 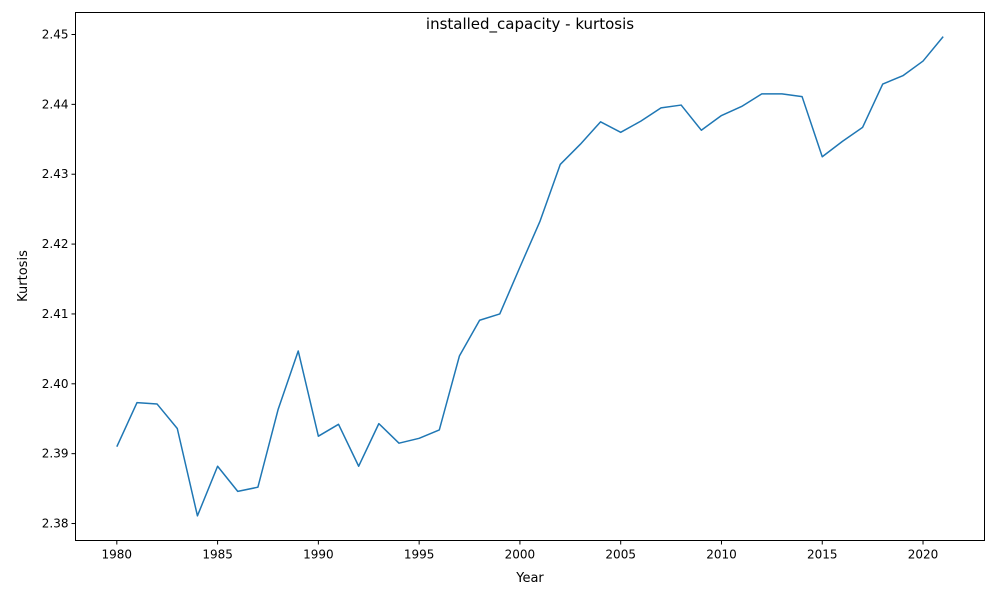 I want to click on x-tick-label: 1990, so click(x=318, y=555).